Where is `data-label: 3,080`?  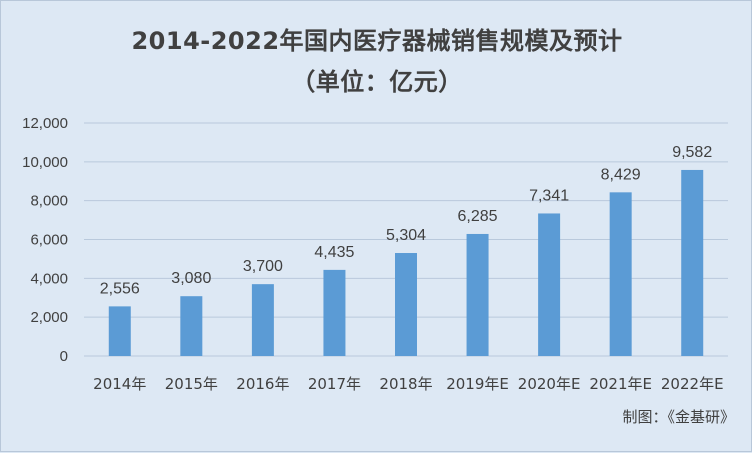
data-label: 3,080 is located at coordinates (191, 278).